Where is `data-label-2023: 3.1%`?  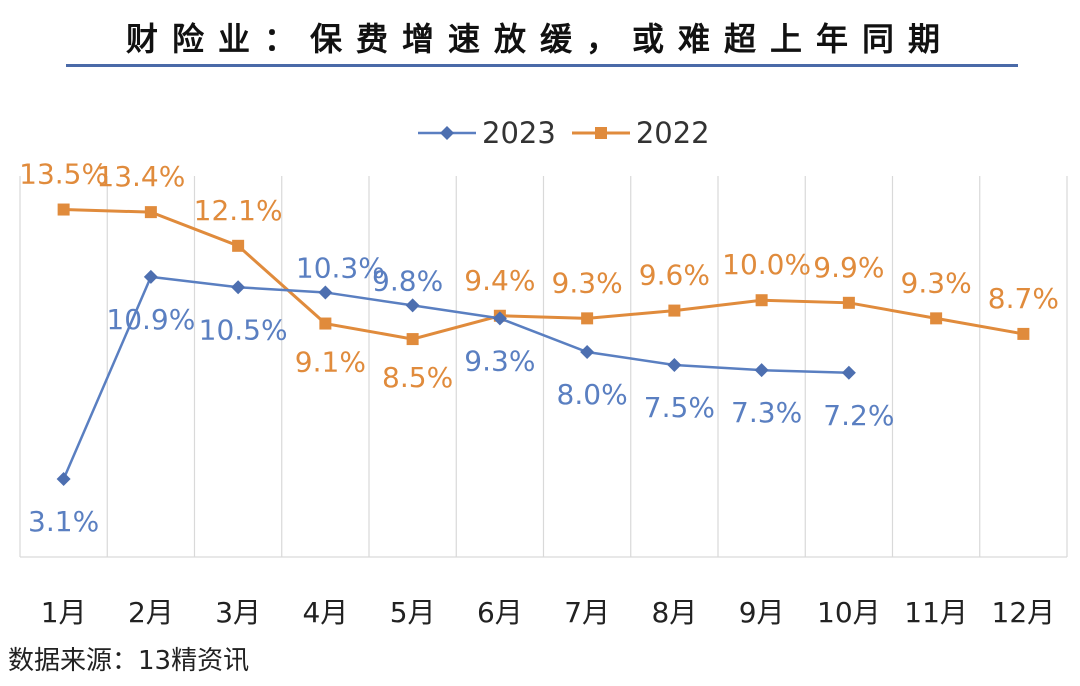 data-label-2023: 3.1% is located at coordinates (63, 521).